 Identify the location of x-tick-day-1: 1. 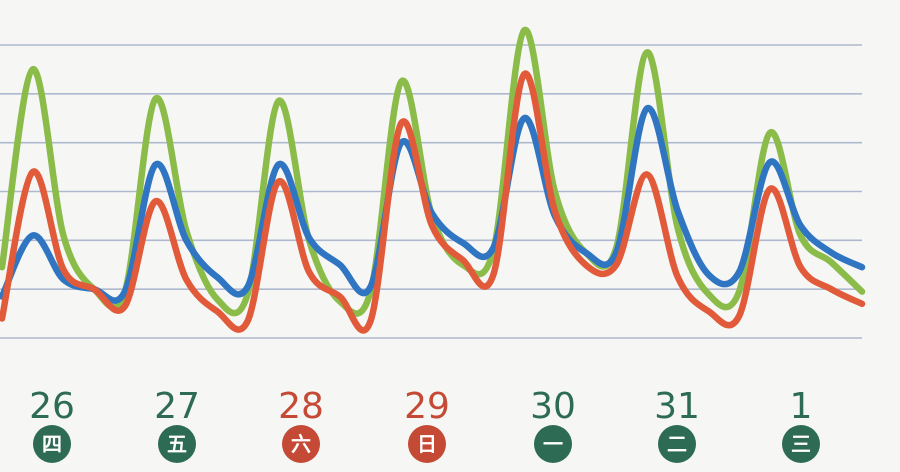
(801, 406).